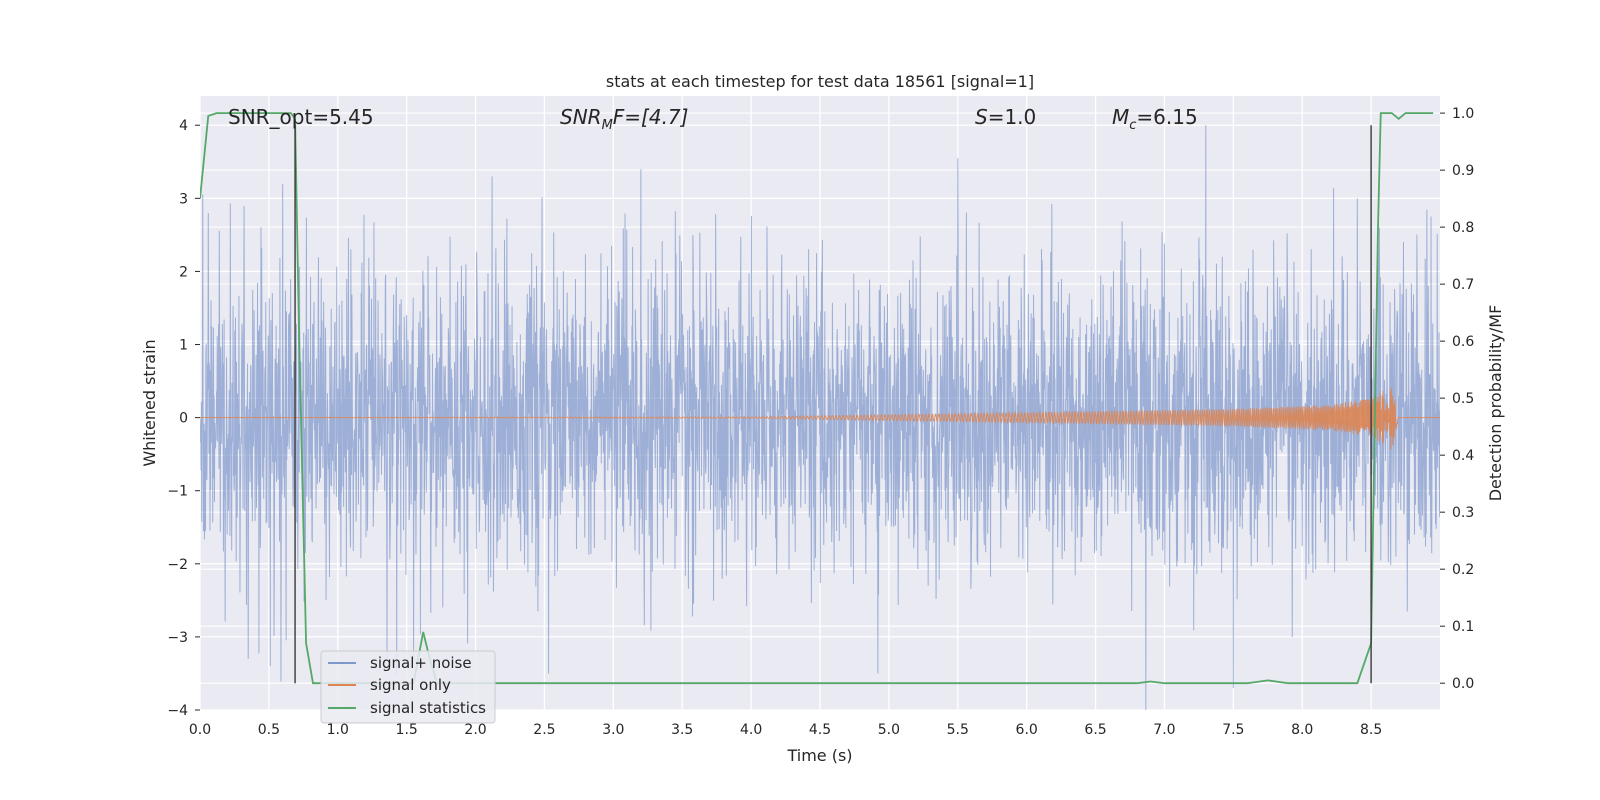 Image resolution: width=1600 pixels, height=800 pixels. What do you see at coordinates (613, 730) in the screenshot?
I see `x-tick-label: 3.0` at bounding box center [613, 730].